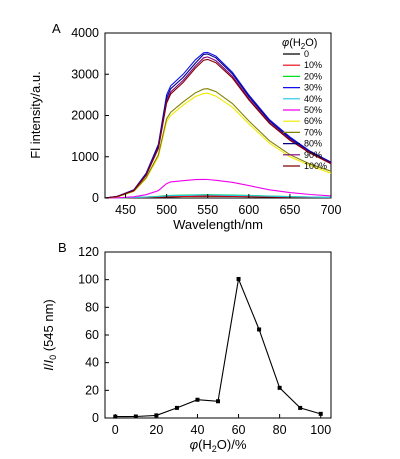 This screenshot has height=459, width=400. What do you see at coordinates (313, 76) in the screenshot?
I see `legend-label: 20%` at bounding box center [313, 76].